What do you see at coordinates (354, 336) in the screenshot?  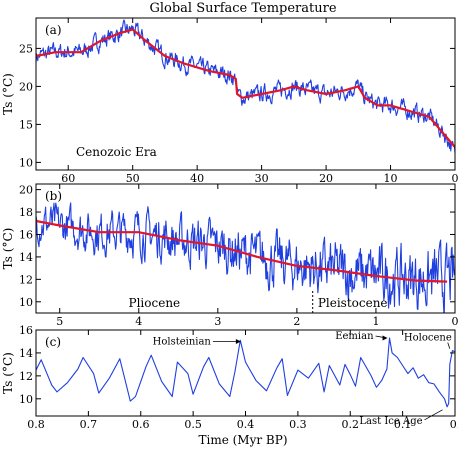 I see `annotation-label: Eemian` at bounding box center [354, 336].